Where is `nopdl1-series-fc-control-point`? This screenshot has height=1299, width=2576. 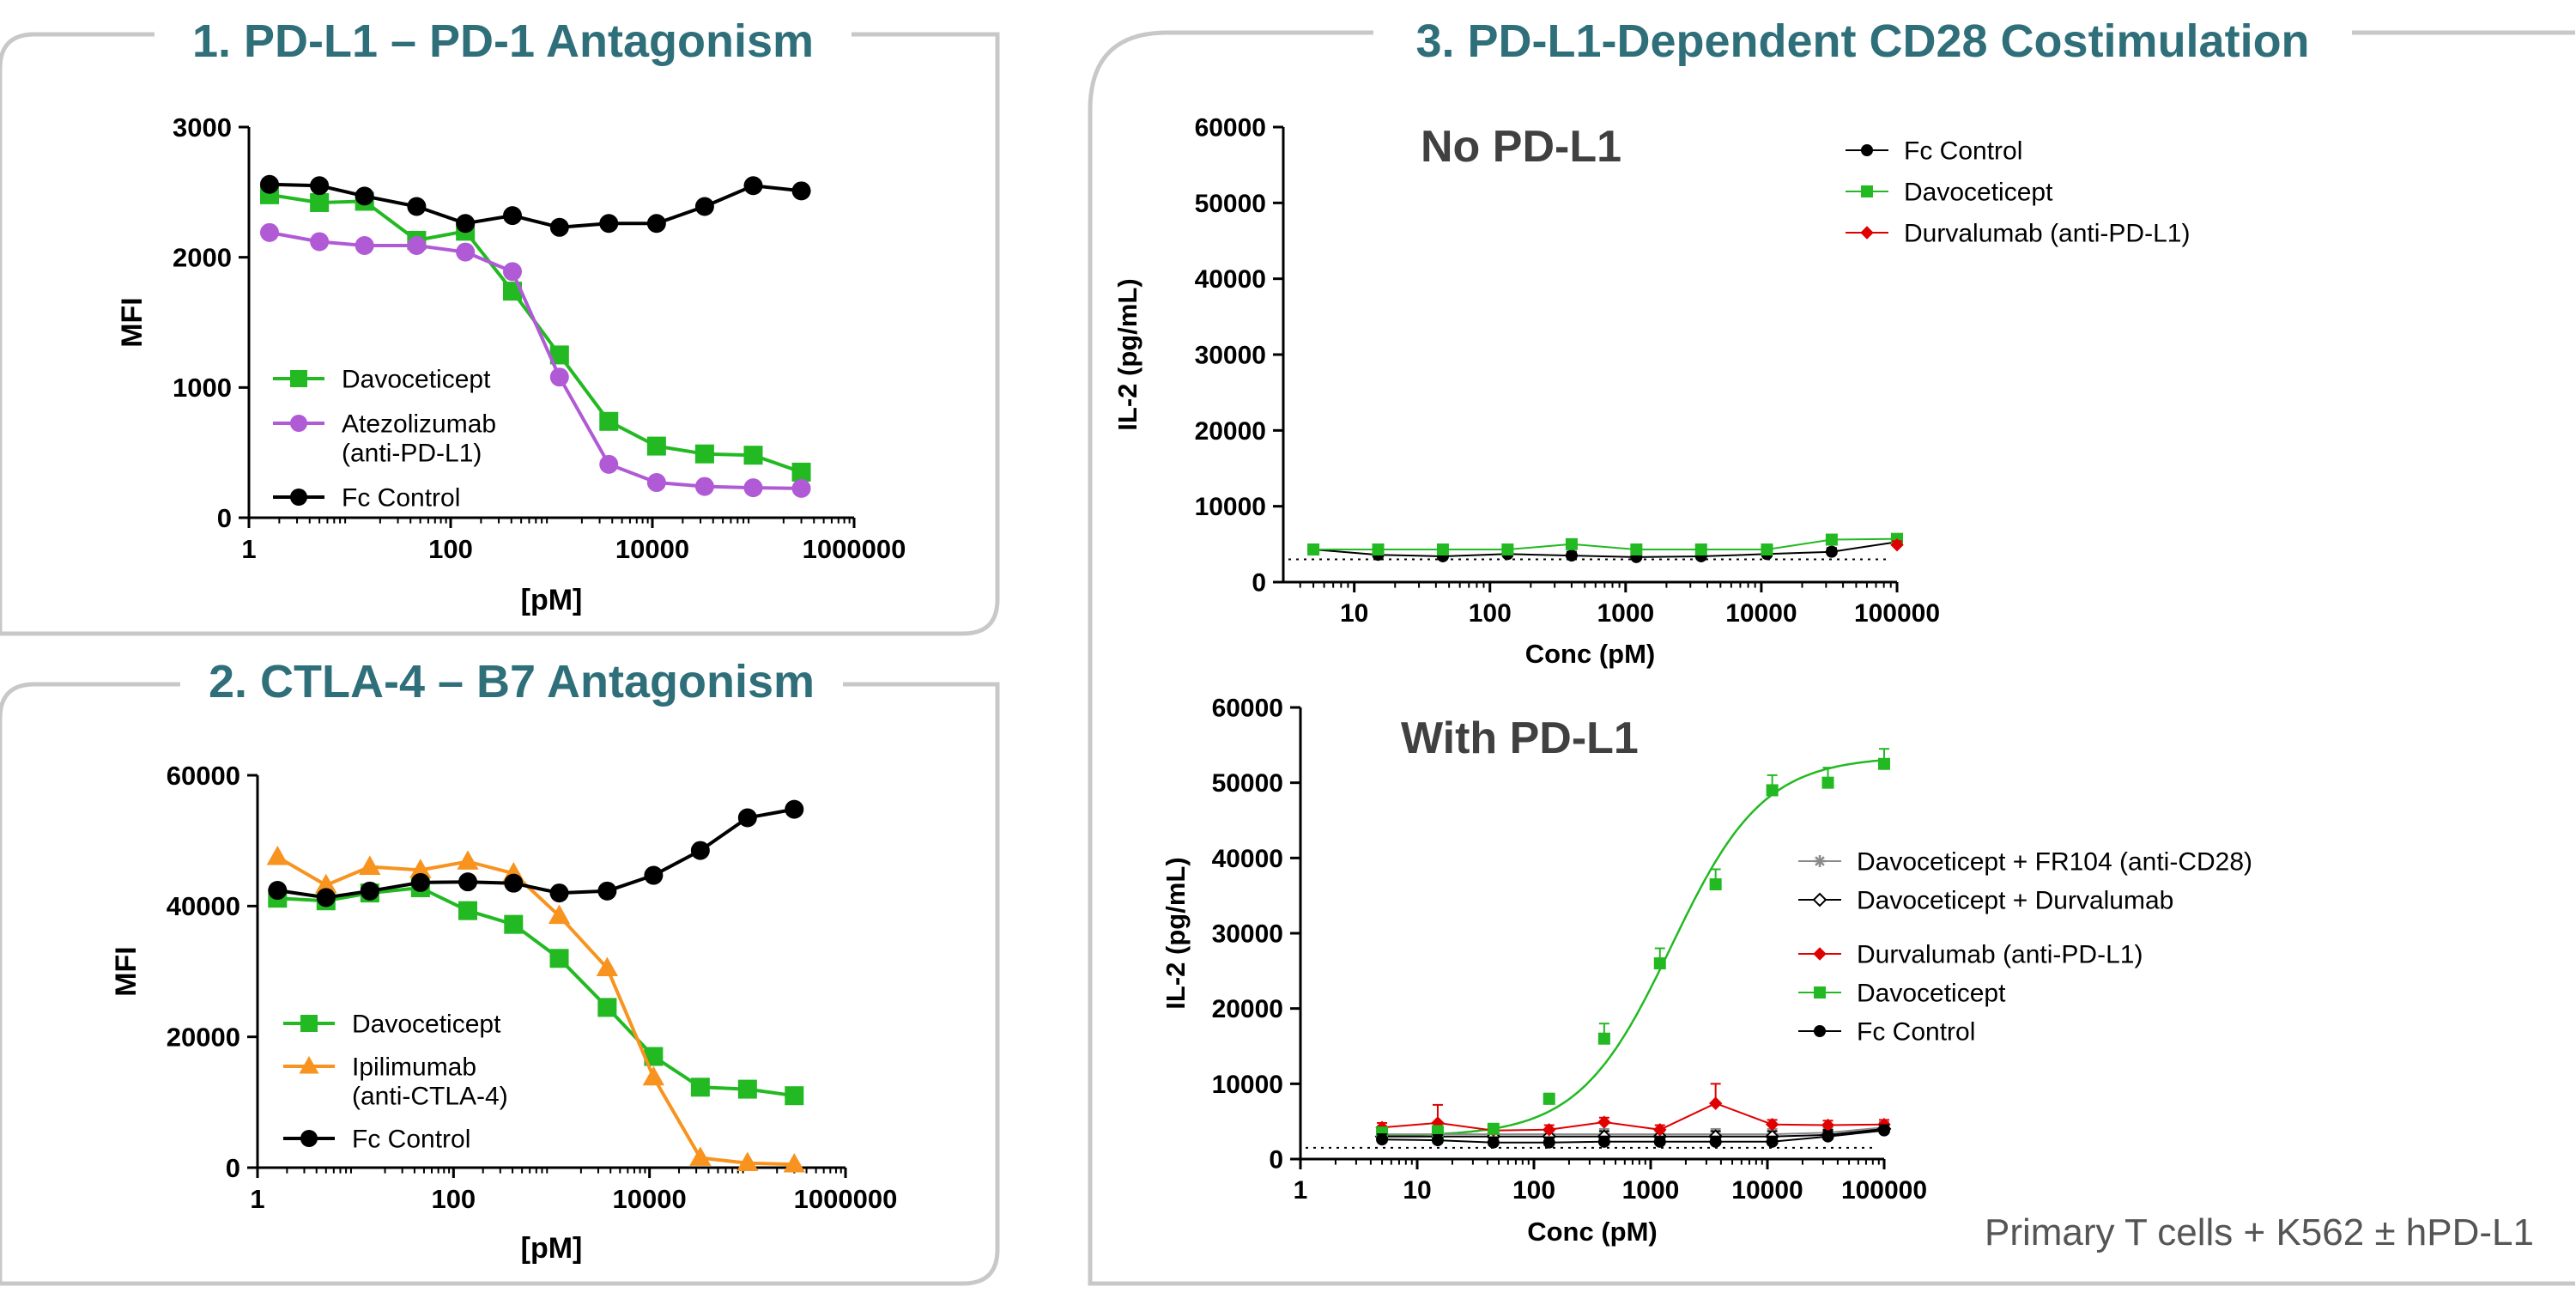
nopdl1-series-fc-control-point is located at coordinates (1831, 551).